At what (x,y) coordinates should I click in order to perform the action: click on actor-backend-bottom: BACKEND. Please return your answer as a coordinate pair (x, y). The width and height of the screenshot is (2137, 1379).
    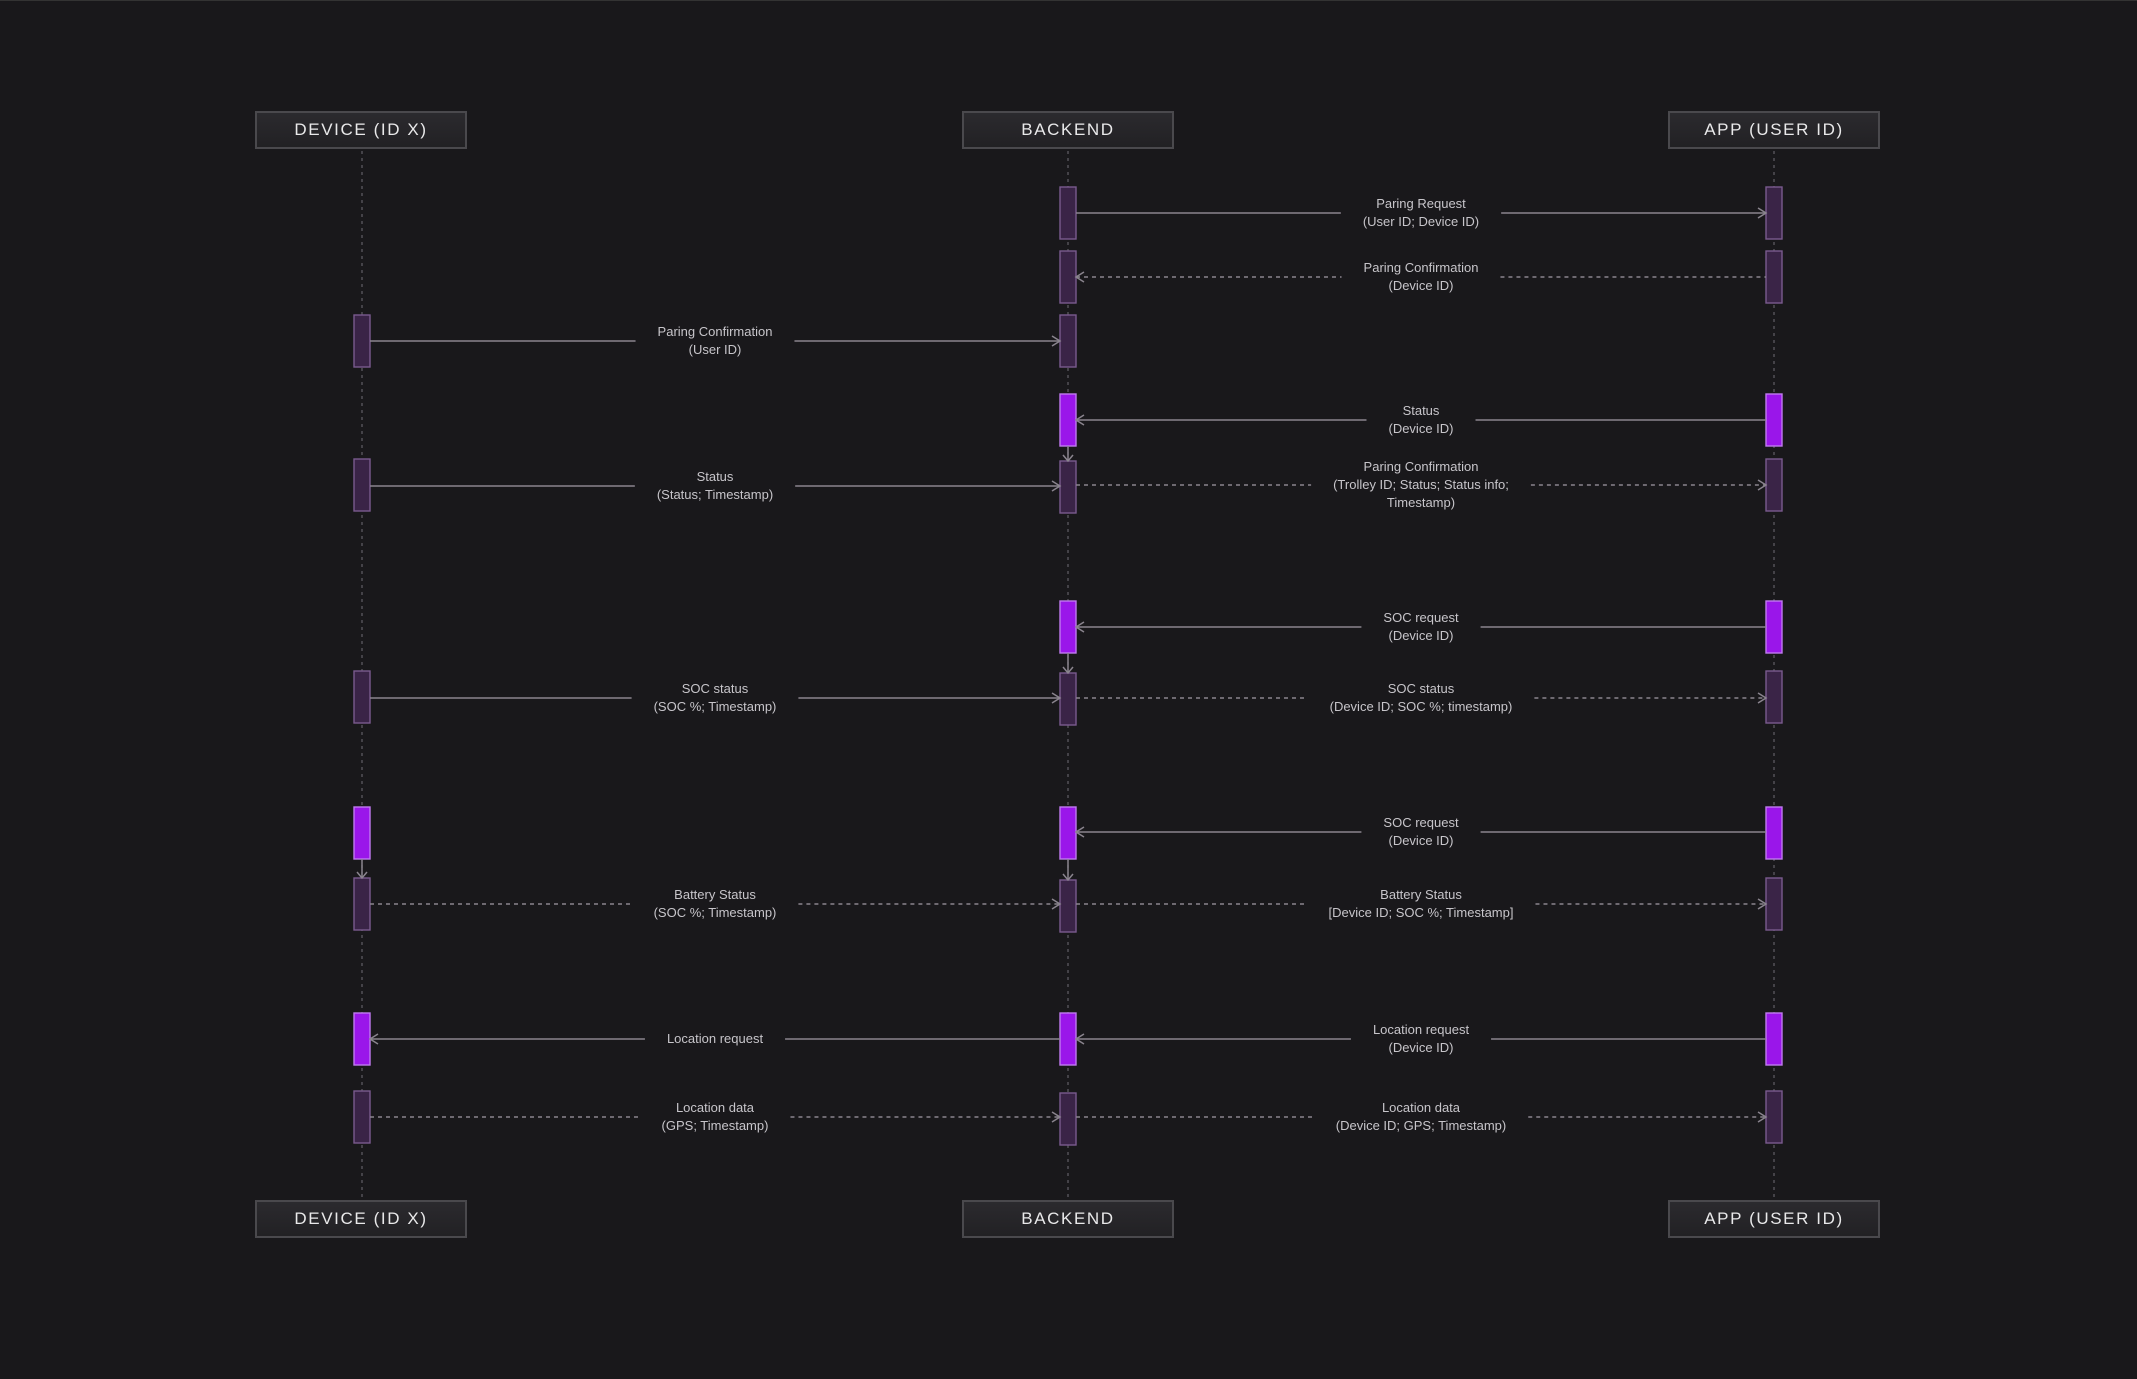
    Looking at the image, I should click on (1068, 1219).